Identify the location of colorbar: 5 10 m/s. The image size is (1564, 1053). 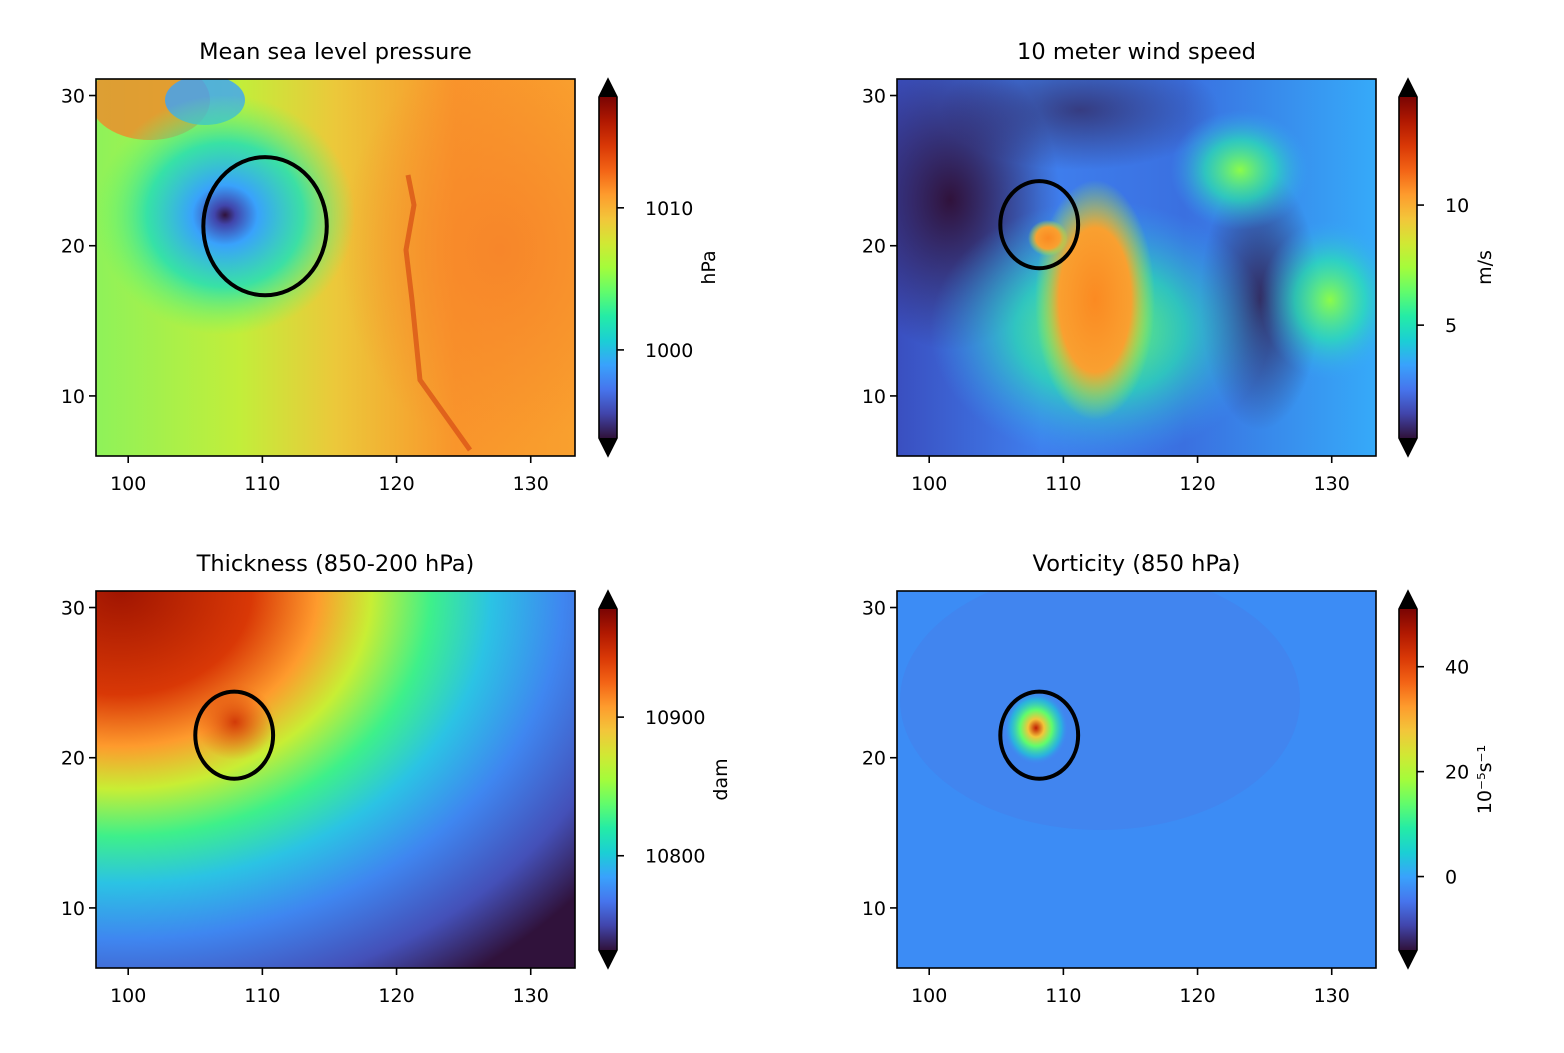
(1447, 267).